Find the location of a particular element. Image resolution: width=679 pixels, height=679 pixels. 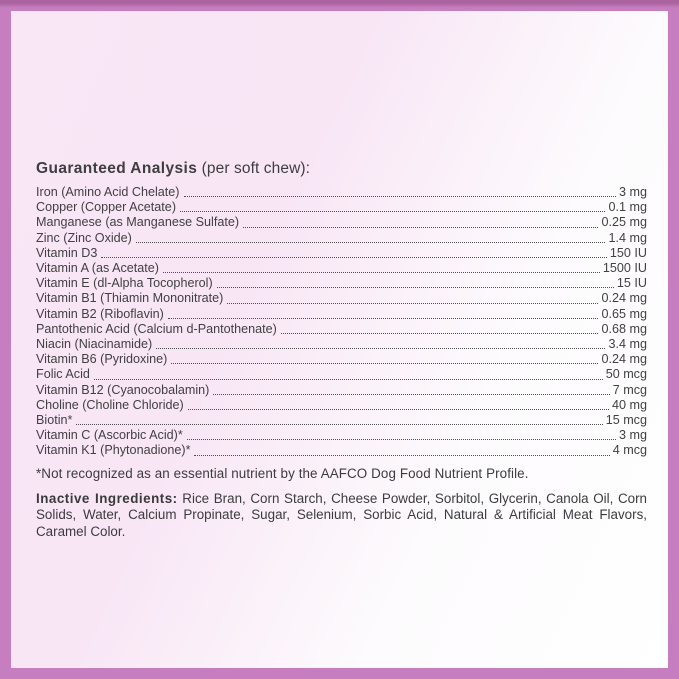

row-value: 3.4 mg is located at coordinates (627, 344).